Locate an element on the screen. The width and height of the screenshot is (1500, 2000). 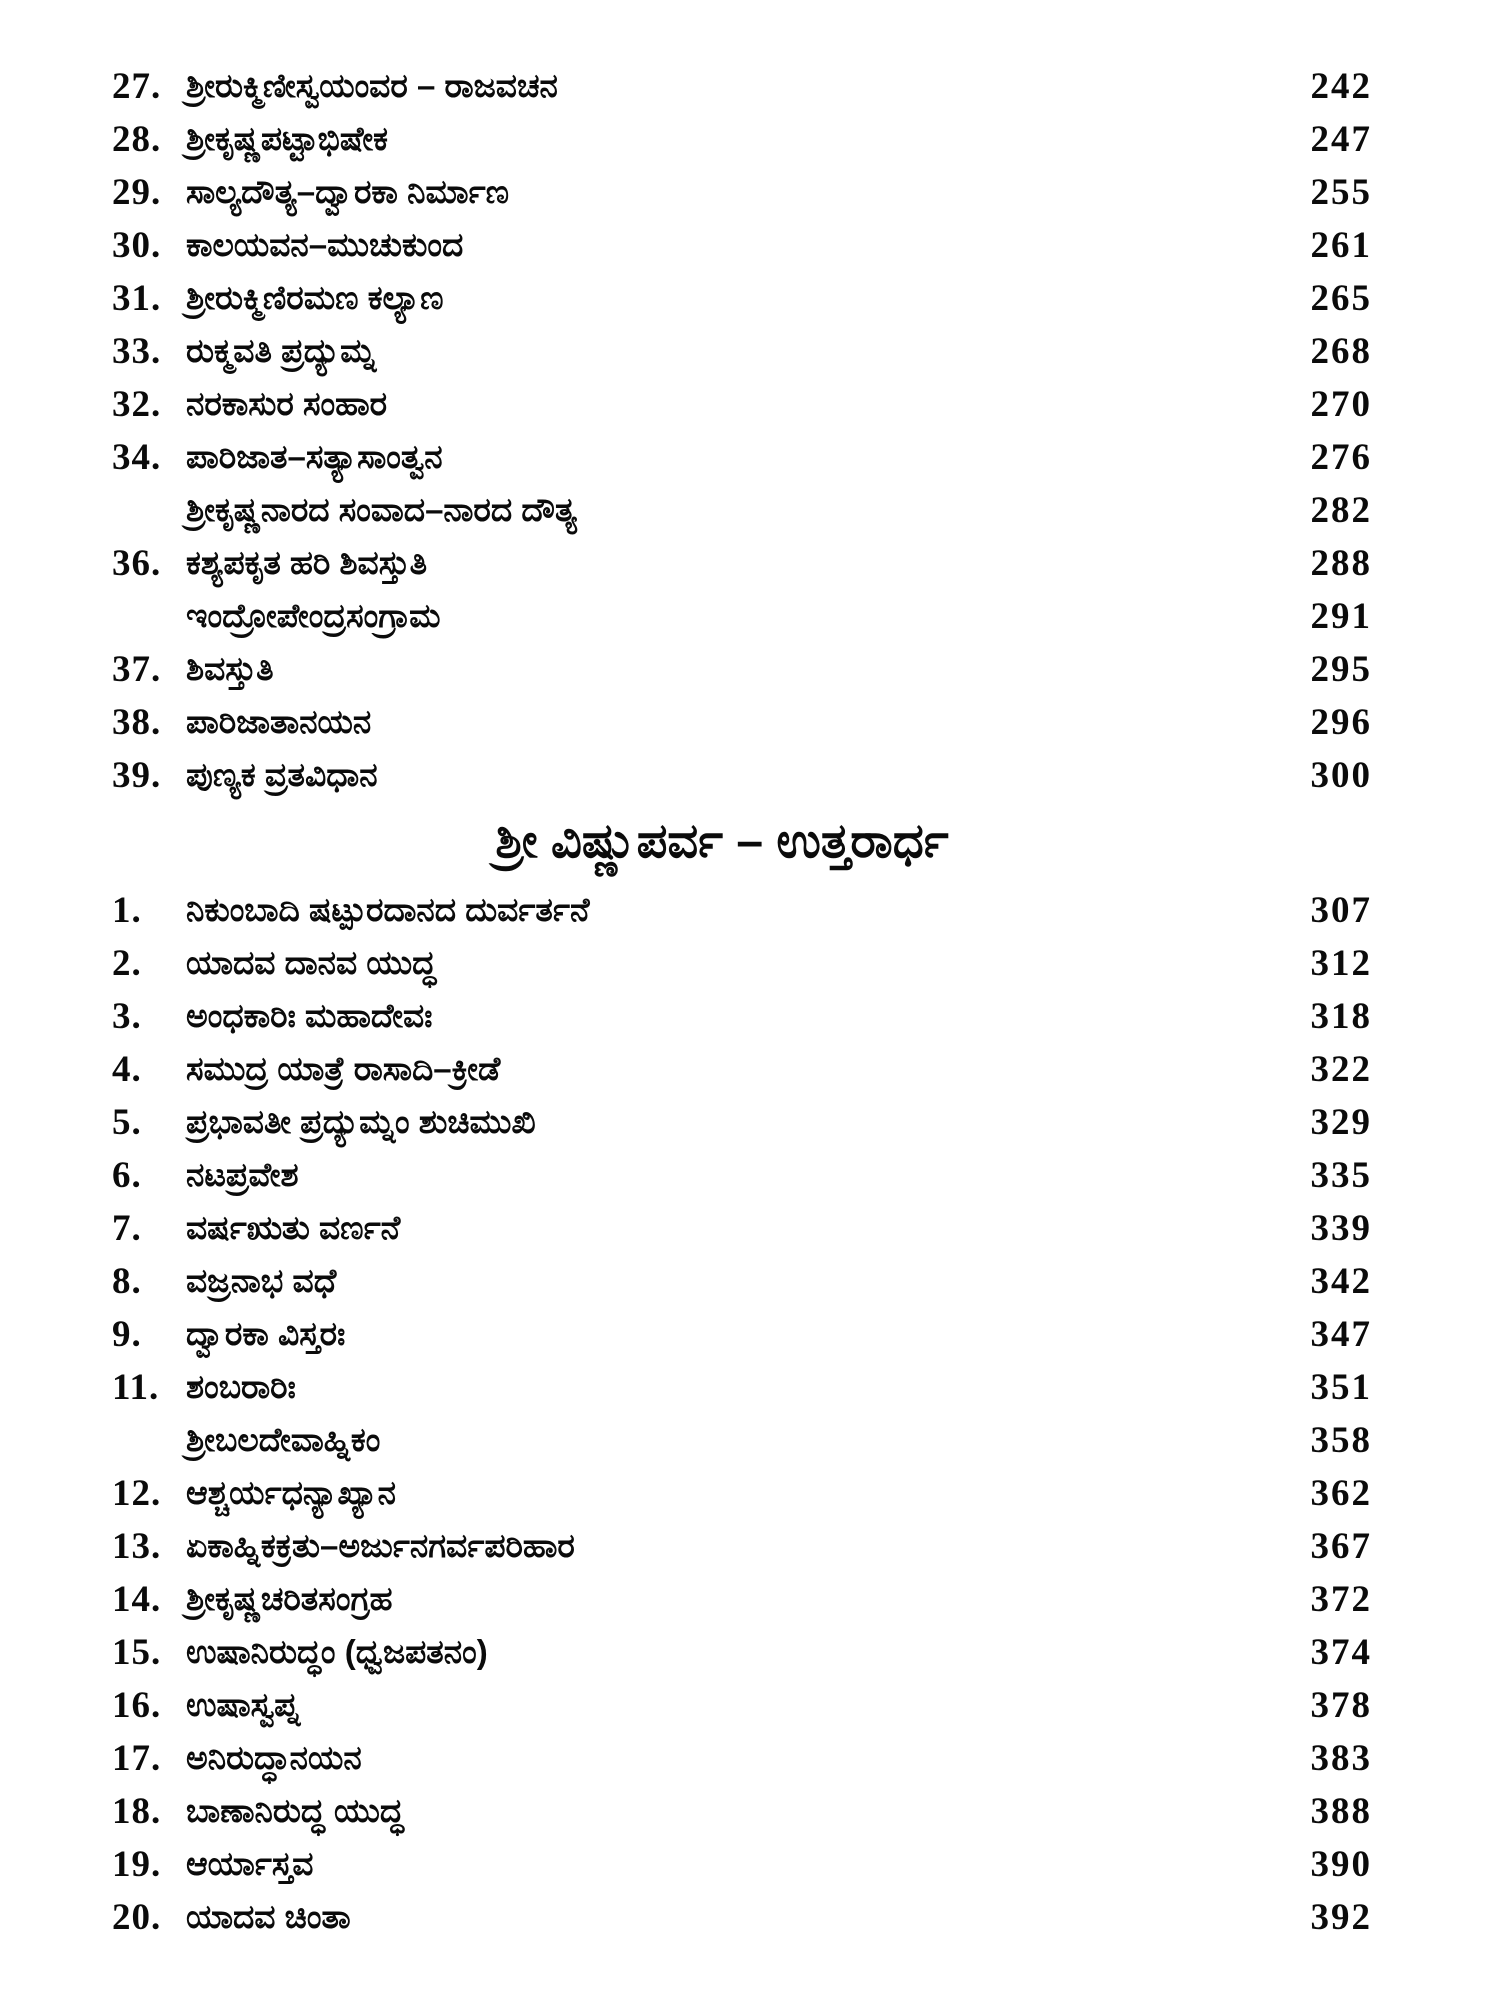
entry-title: ಬಾಣಾನಿರುದ್ಧ ಯುದ್ಧ is located at coordinates (295, 1810).